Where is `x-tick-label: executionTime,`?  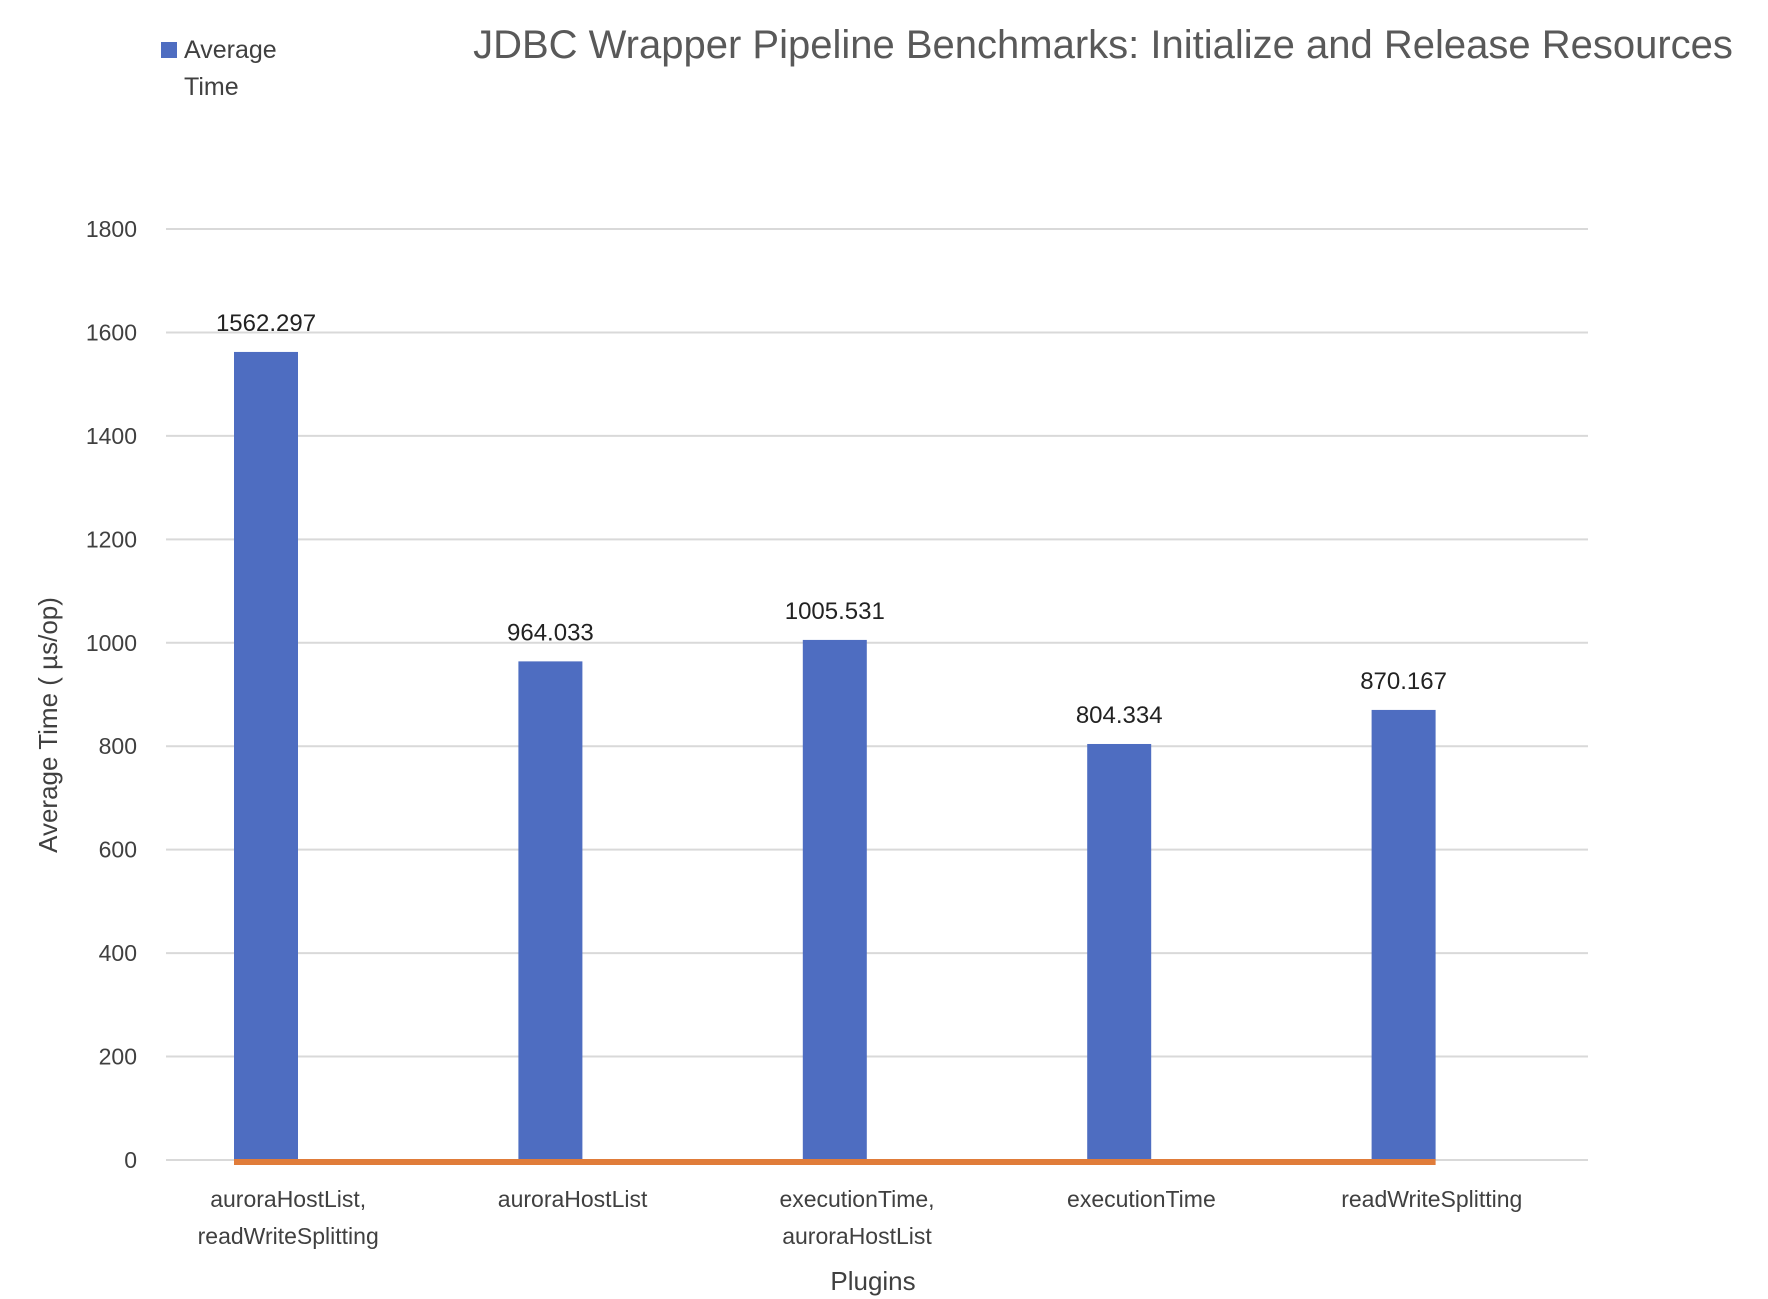 x-tick-label: executionTime, is located at coordinates (856, 1199).